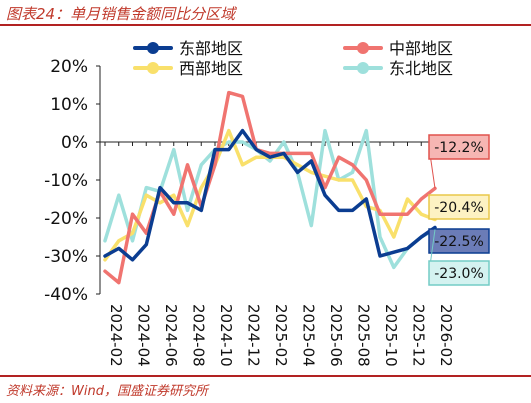  Describe the element at coordinates (265, 376) in the screenshot. I see `bottom-rule` at that location.